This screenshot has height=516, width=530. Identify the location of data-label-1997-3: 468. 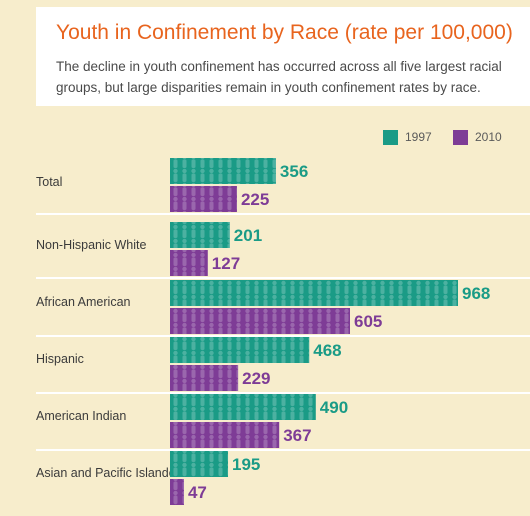
(327, 350).